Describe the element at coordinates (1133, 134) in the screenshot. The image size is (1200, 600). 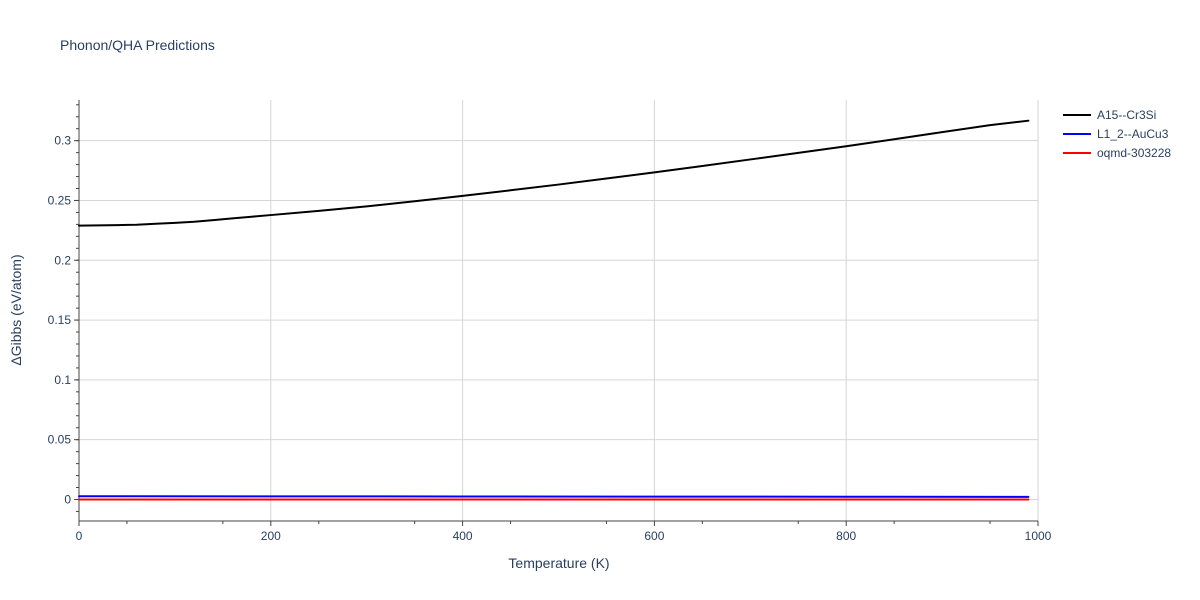
I see `legend-item-label: L1_2--AuCu3` at that location.